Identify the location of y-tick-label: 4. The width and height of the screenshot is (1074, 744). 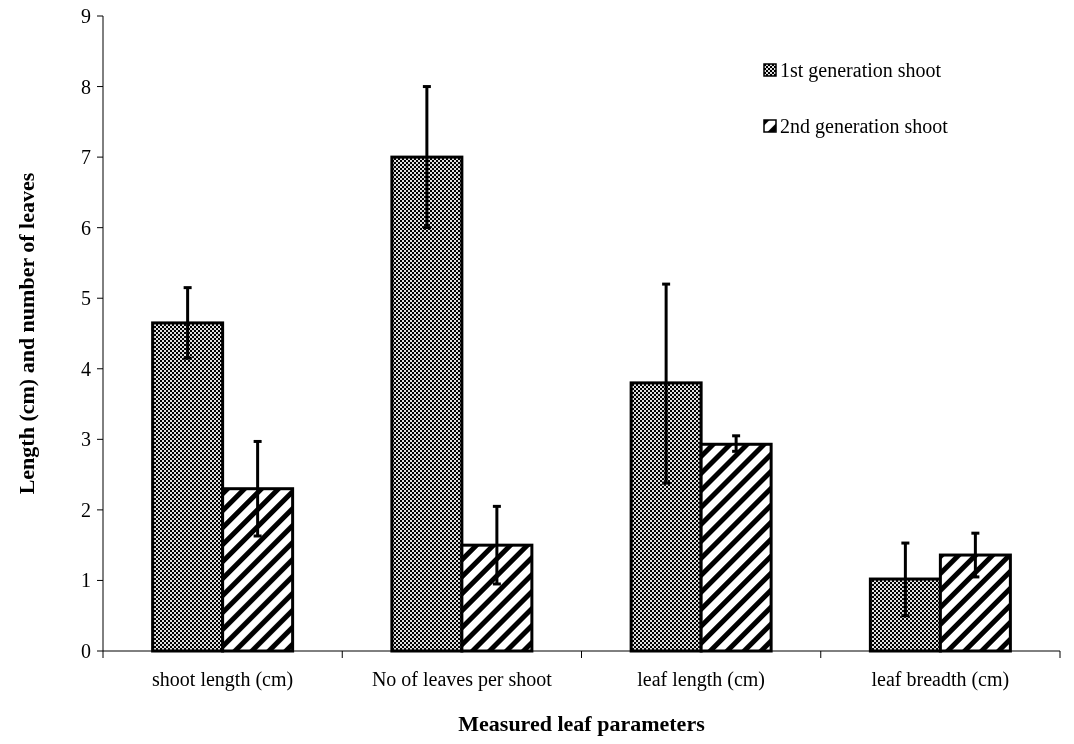
(86, 368).